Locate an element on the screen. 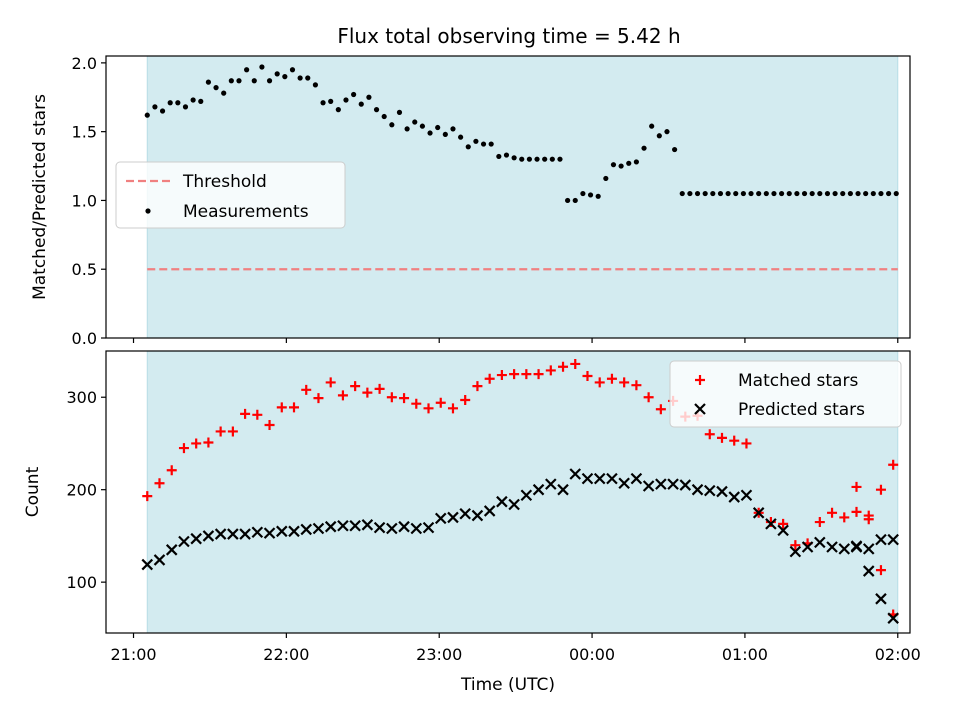 This screenshot has width=960, height=720. y-tick-label: 100 is located at coordinates (81, 582).